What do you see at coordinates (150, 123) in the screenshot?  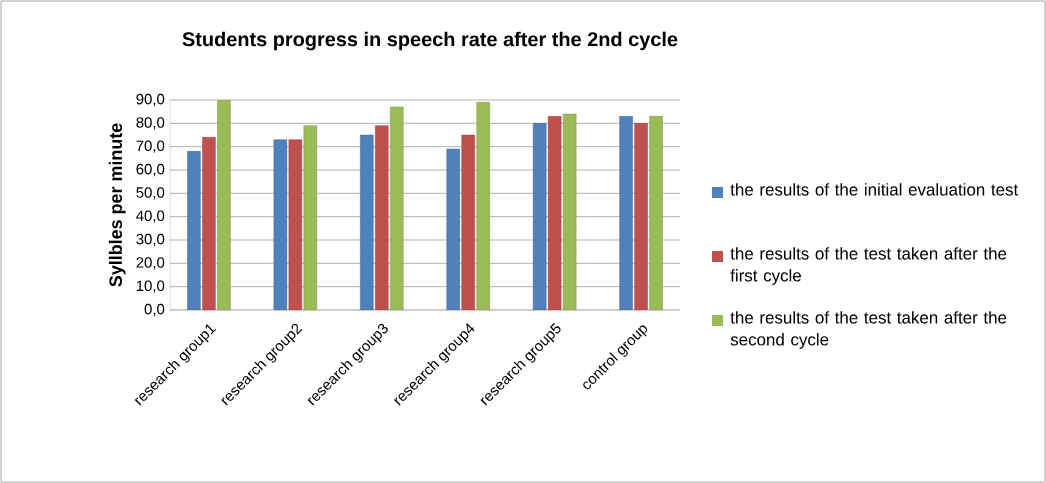 I see `y-tick-label: 80,0` at bounding box center [150, 123].